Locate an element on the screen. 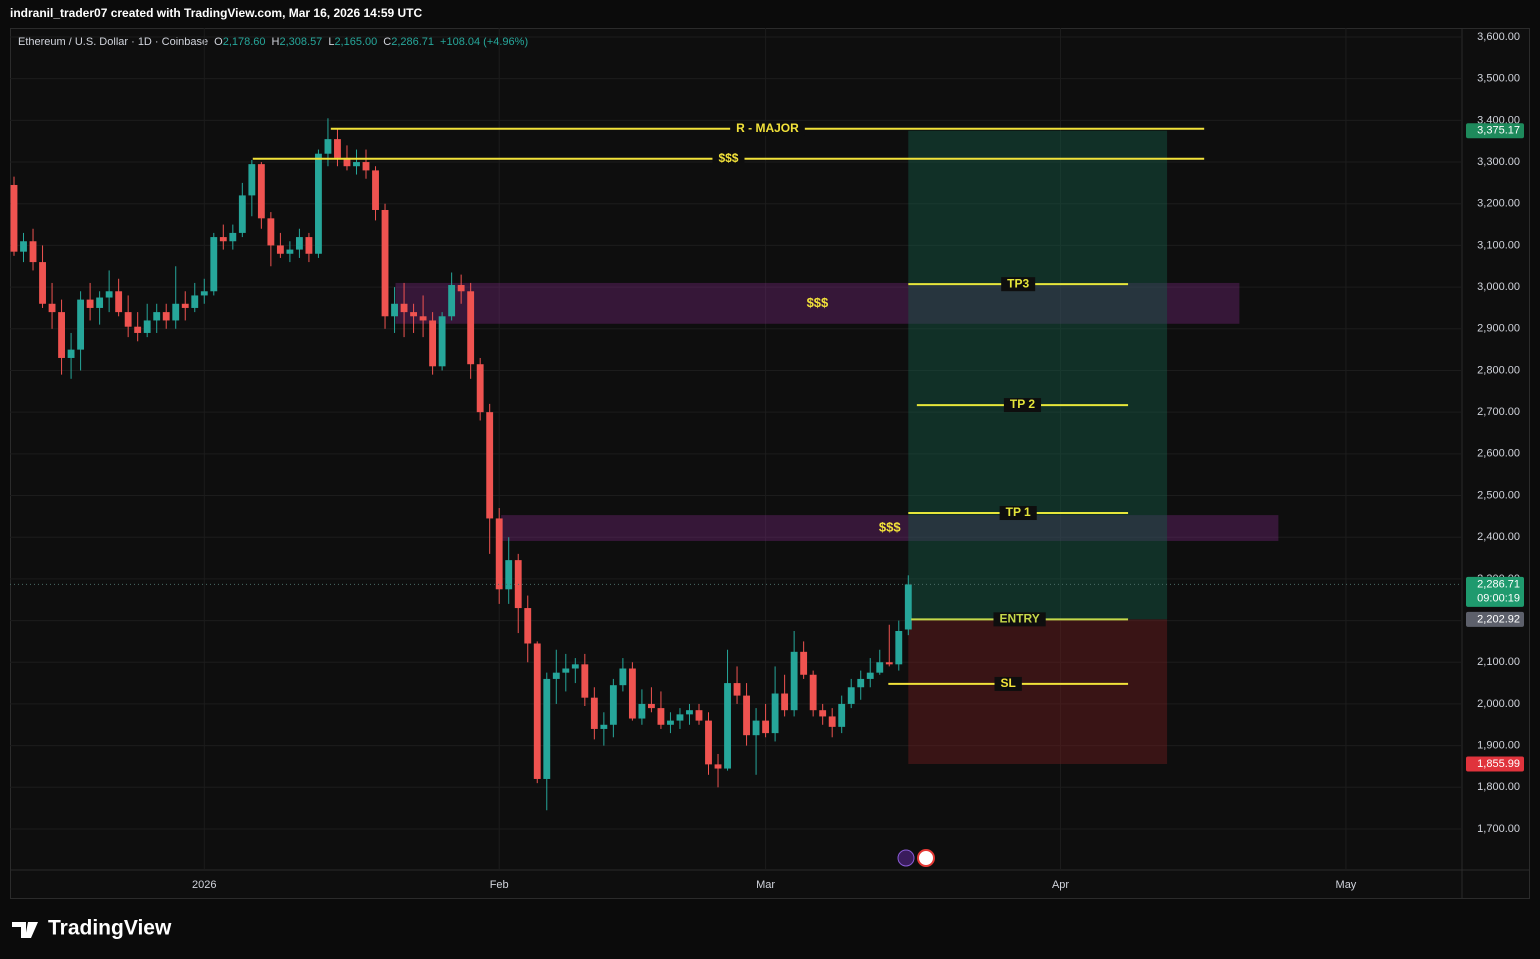 This screenshot has height=959, width=1540. countdown: 09:00:19 is located at coordinates (1498, 598).